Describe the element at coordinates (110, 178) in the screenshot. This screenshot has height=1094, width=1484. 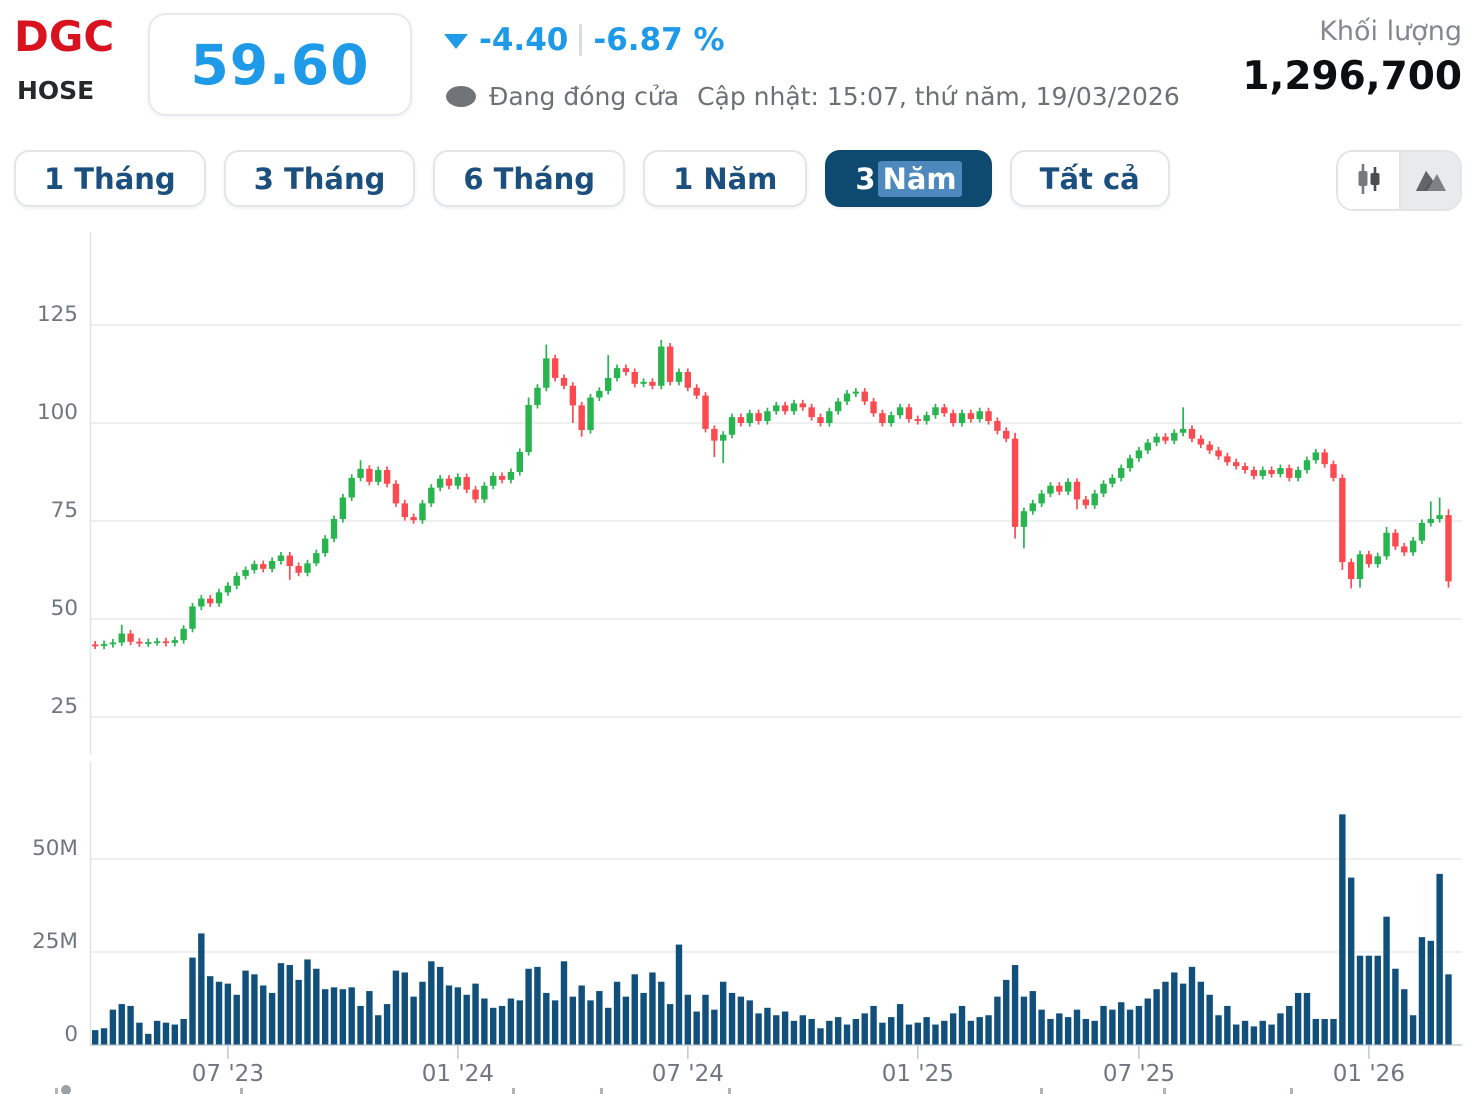
I see `tab-range-1-tháng: 1 Tháng` at that location.